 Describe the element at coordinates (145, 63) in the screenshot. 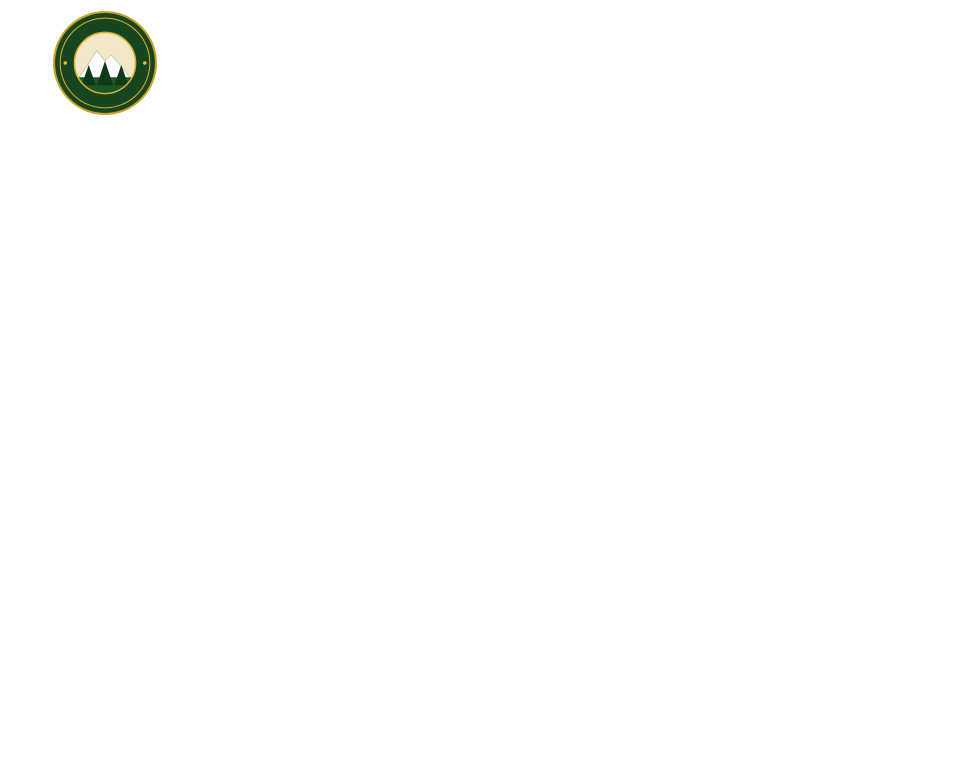

I see `logo-dot-right` at that location.